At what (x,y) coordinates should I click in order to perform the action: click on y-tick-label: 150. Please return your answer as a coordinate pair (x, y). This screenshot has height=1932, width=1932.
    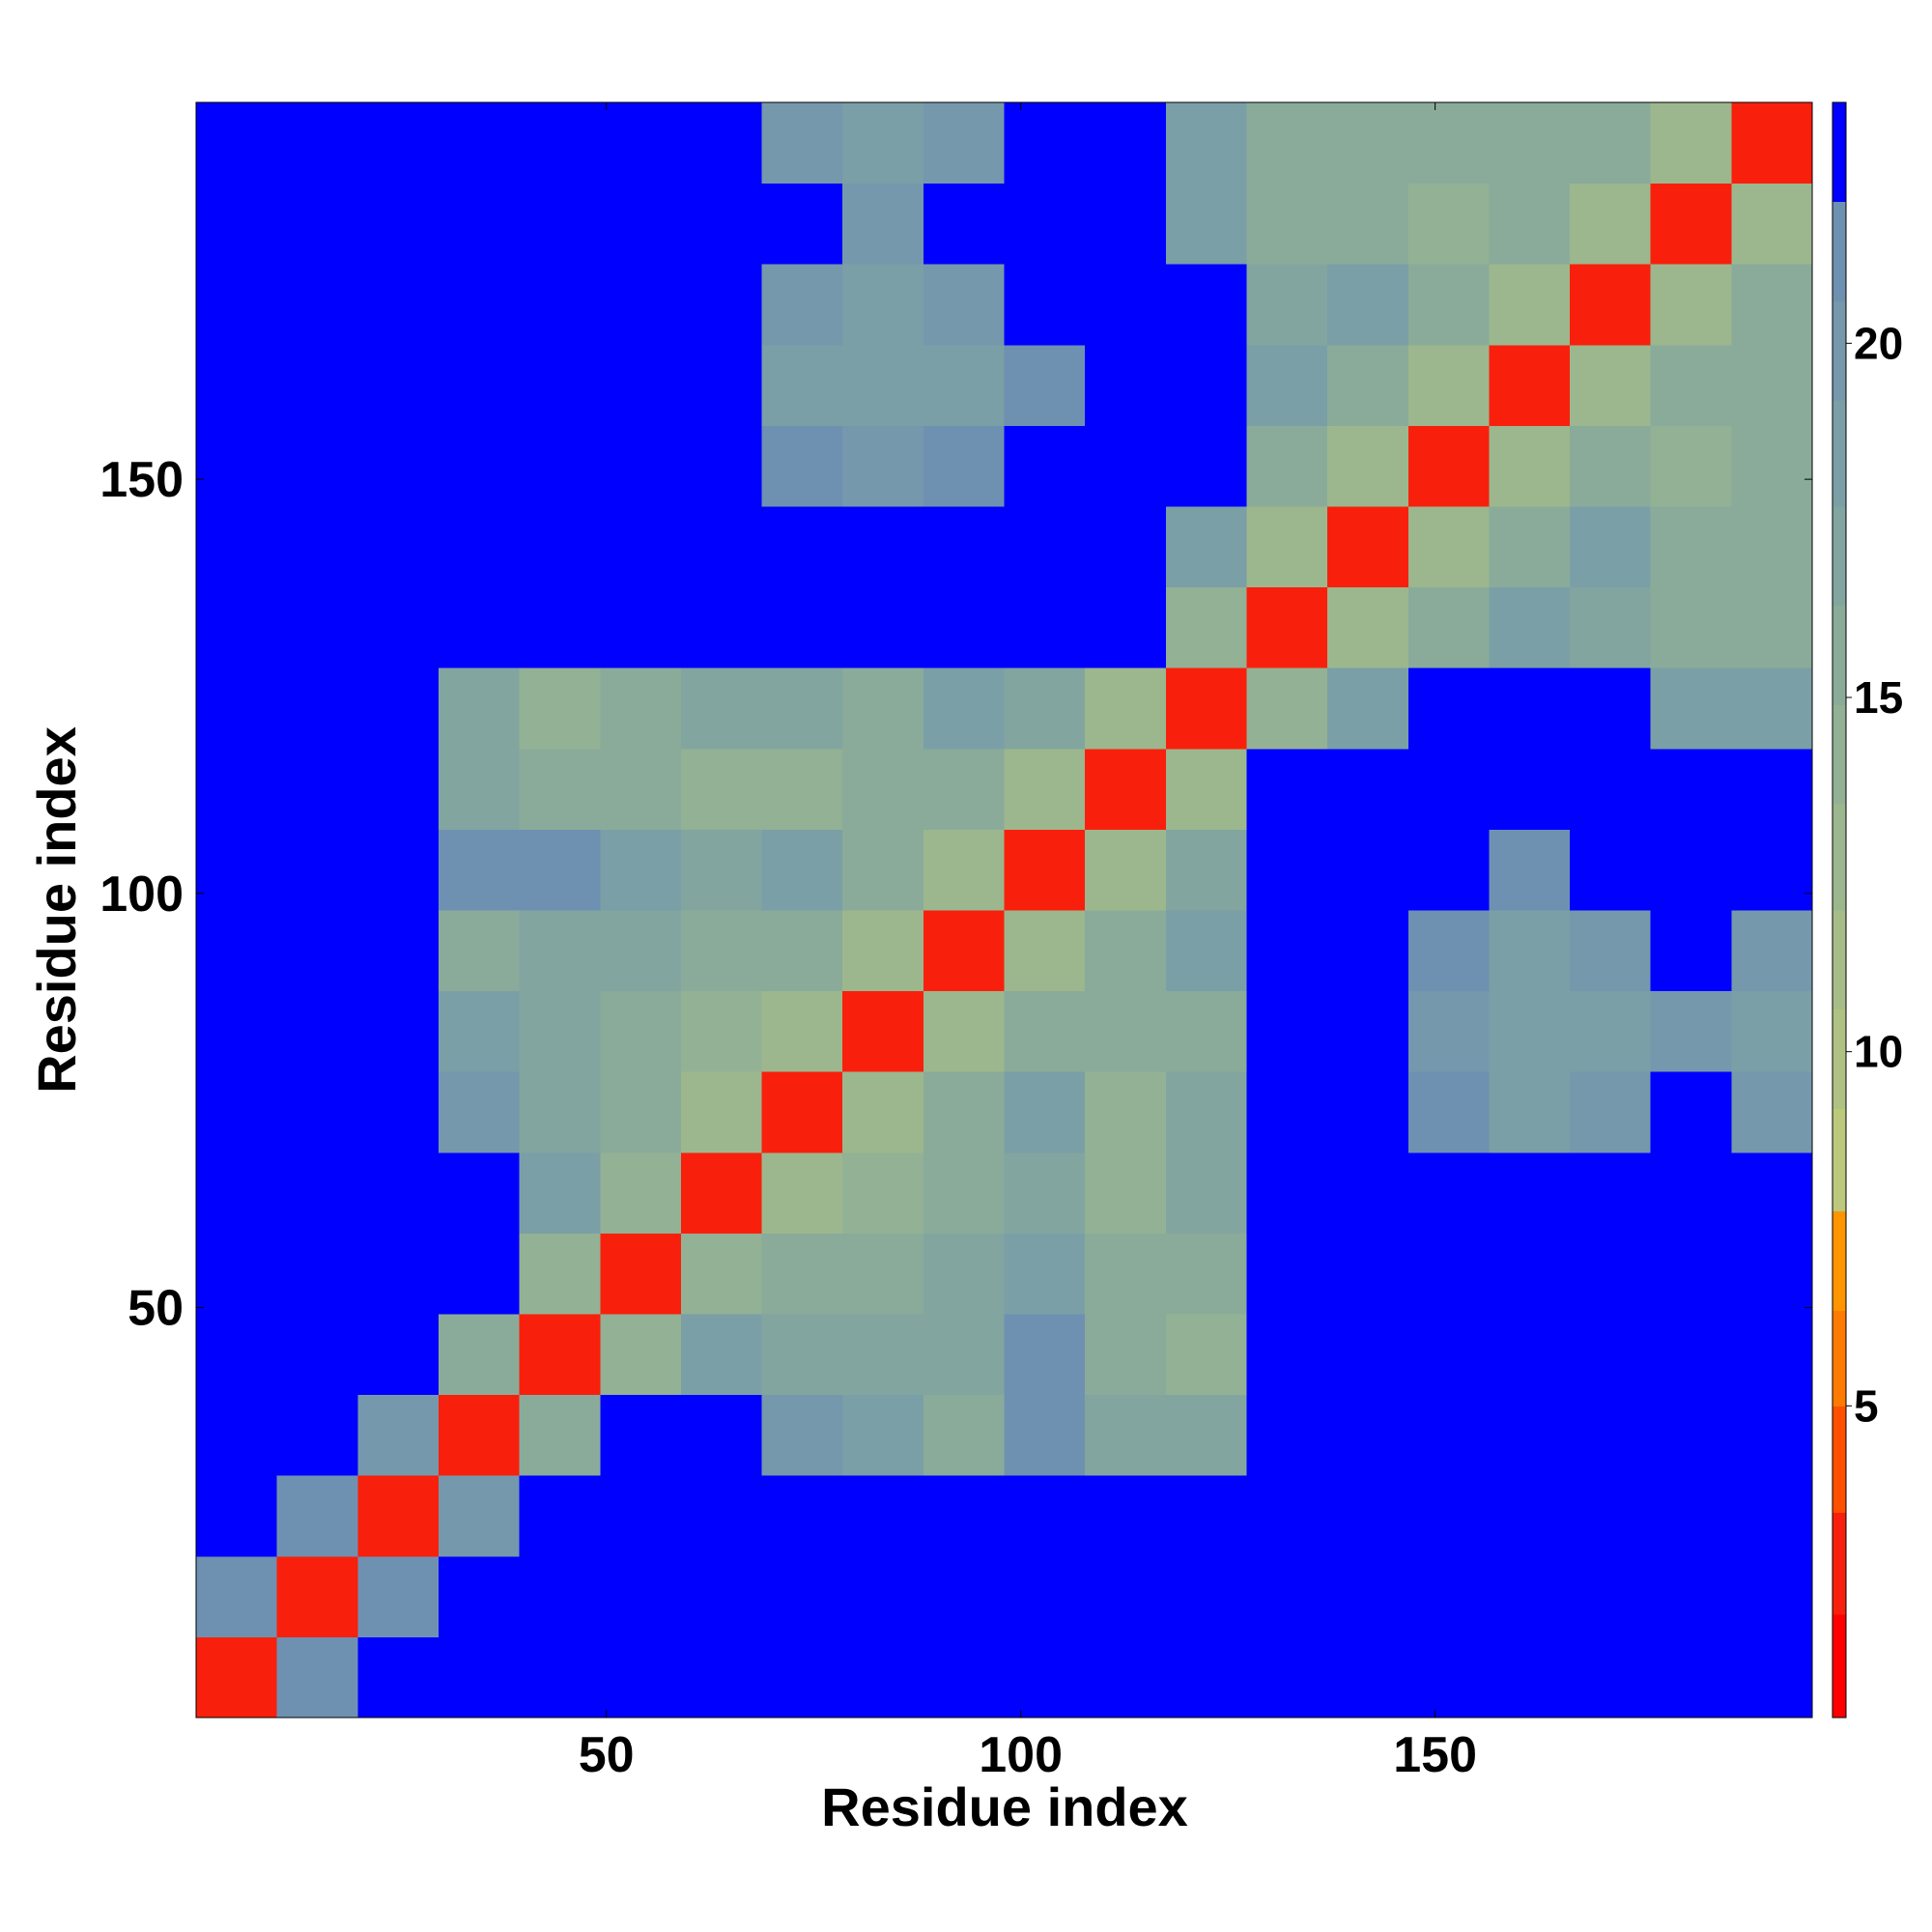
    Looking at the image, I should click on (141, 480).